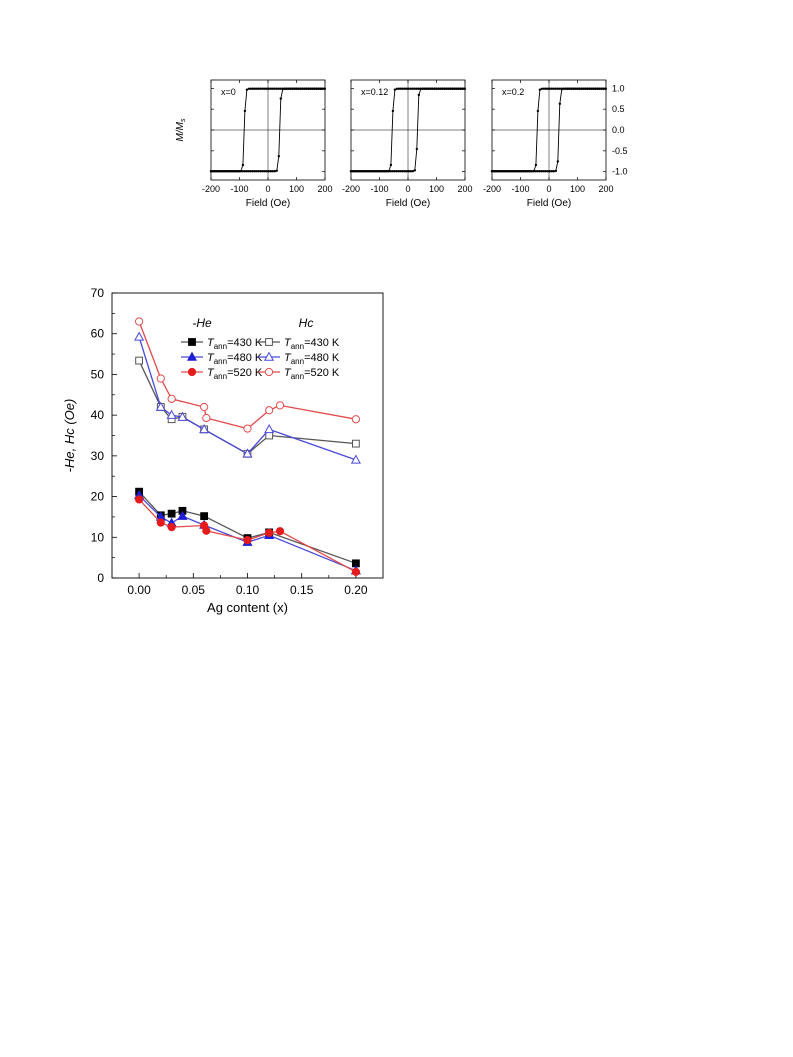 Image resolution: width=793 pixels, height=1057 pixels. Describe the element at coordinates (98, 415) in the screenshot. I see `y-tick-label: 40` at that location.